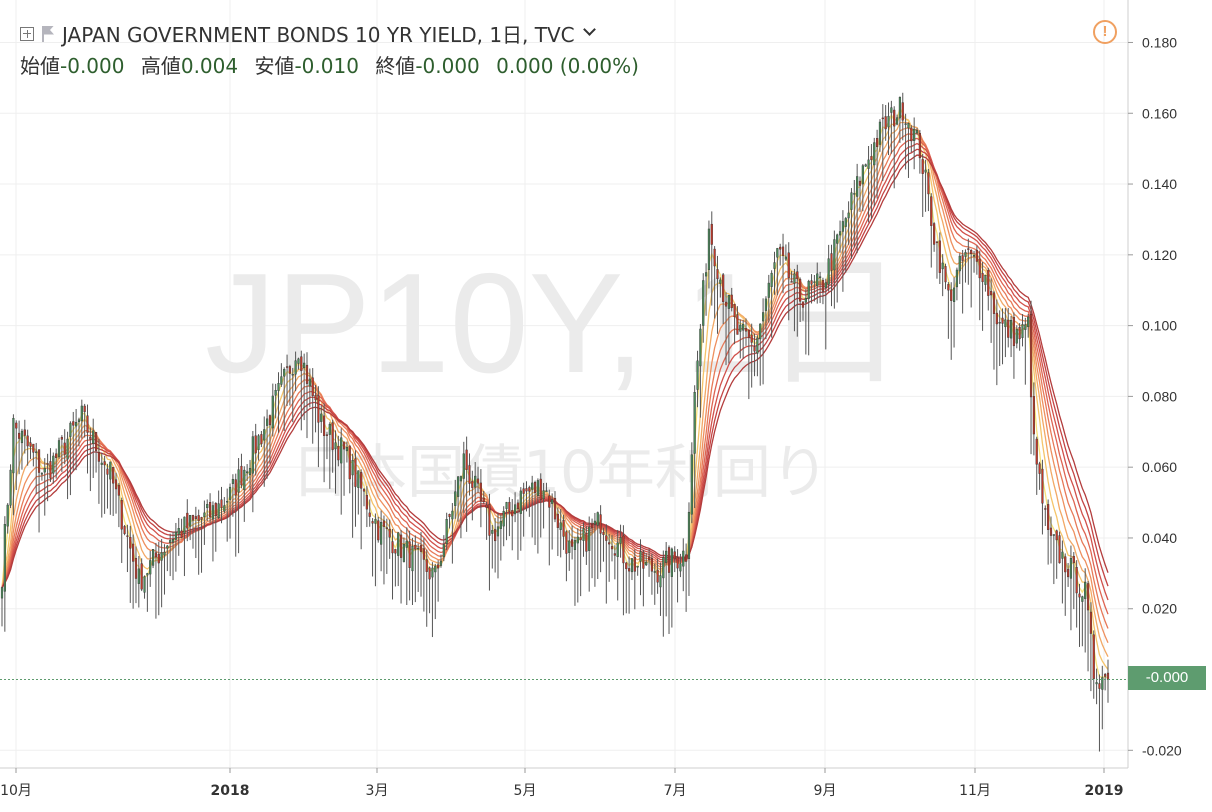  I want to click on last-price-tag: -0.000, so click(1167, 678).